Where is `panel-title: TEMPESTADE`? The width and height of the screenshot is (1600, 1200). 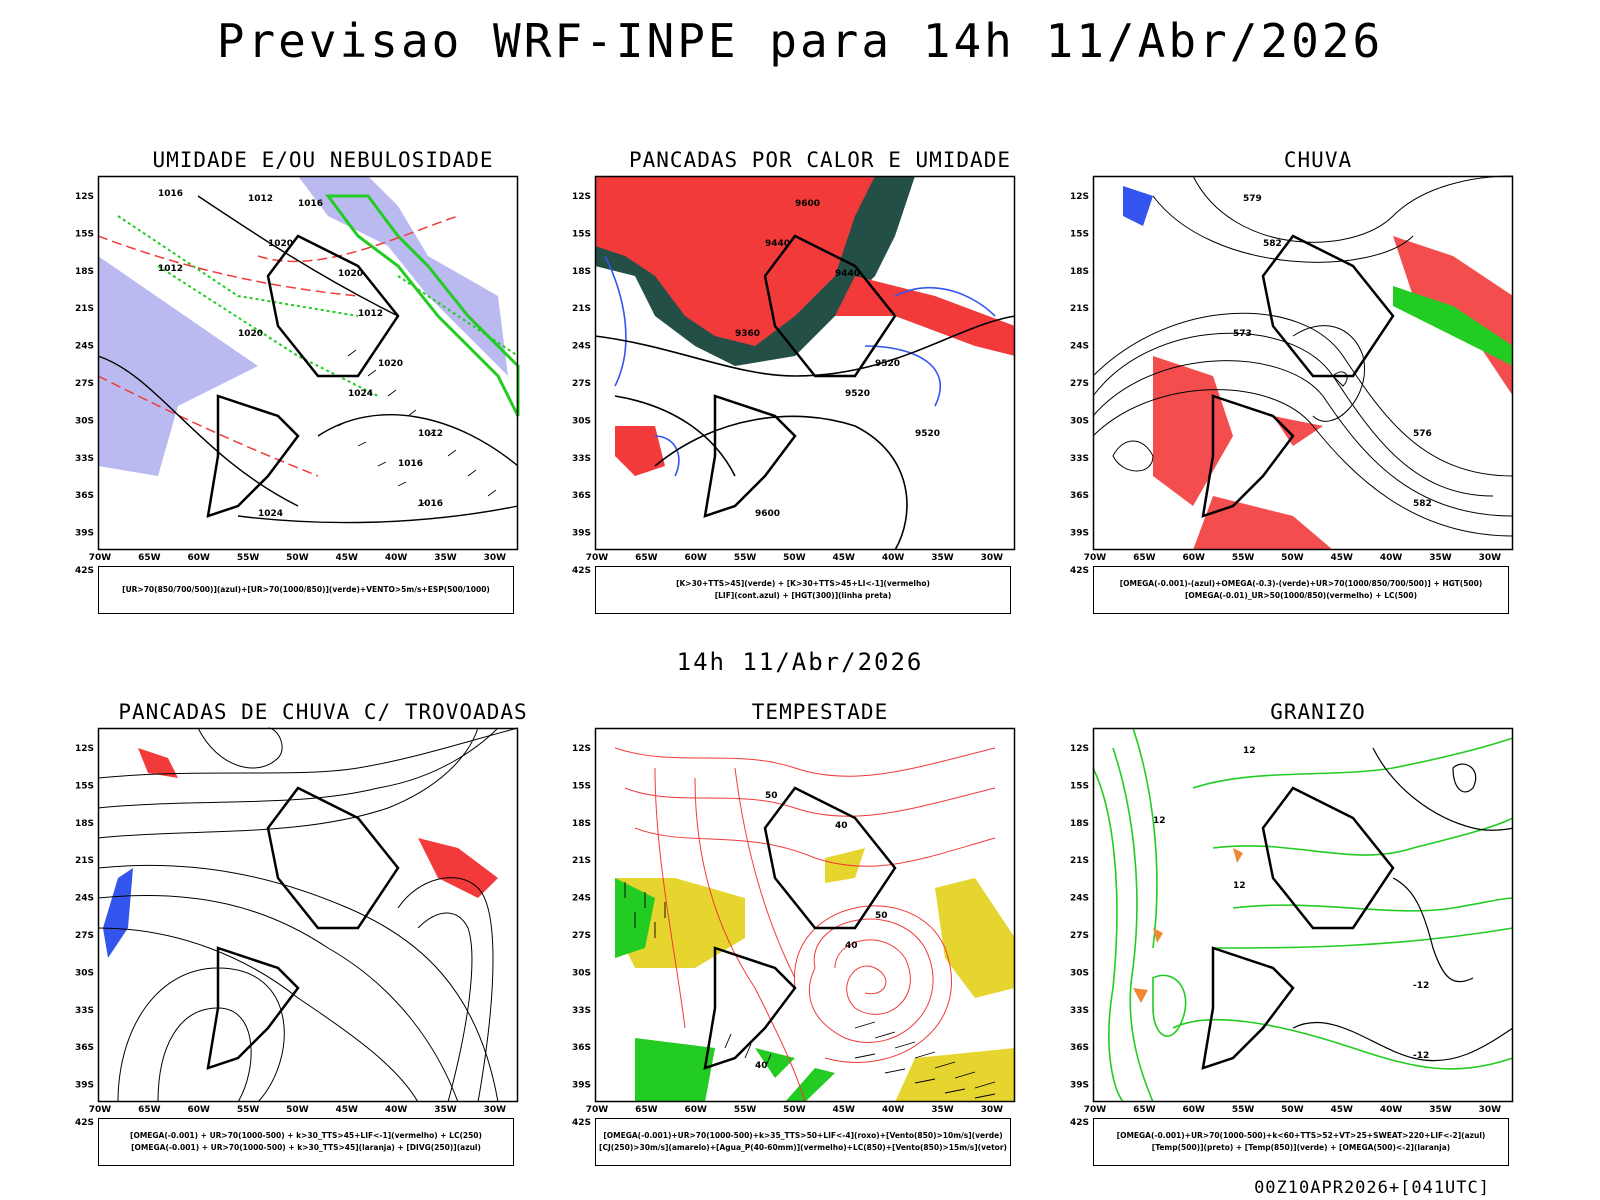
panel-title: TEMPESTADE is located at coordinates (820, 712).